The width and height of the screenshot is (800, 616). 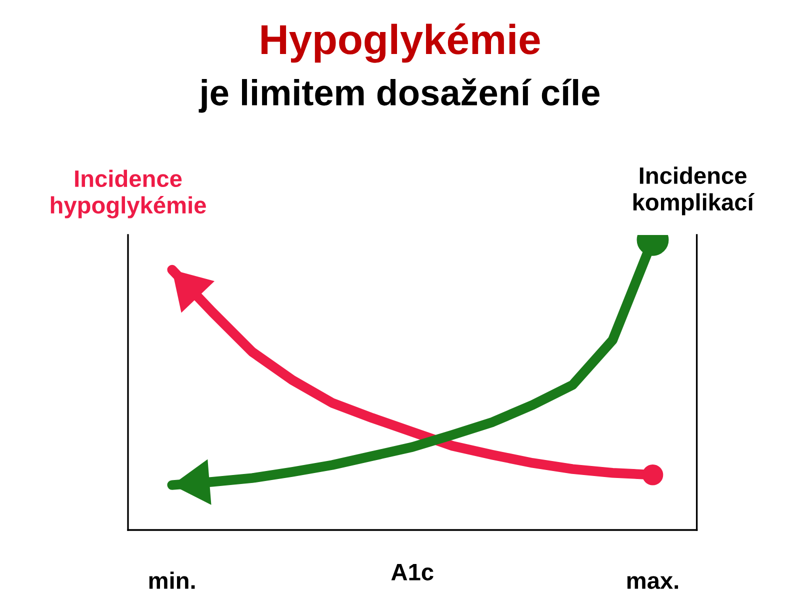 What do you see at coordinates (401, 43) in the screenshot?
I see `chart-title: Hypoglykémie` at bounding box center [401, 43].